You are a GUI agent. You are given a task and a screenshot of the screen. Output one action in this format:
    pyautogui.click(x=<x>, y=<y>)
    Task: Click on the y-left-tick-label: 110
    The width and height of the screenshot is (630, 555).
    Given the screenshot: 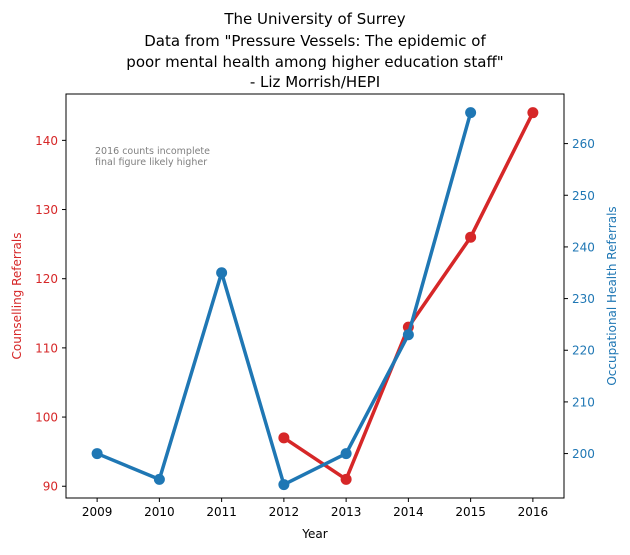 What is the action you would take?
    pyautogui.click(x=46, y=348)
    